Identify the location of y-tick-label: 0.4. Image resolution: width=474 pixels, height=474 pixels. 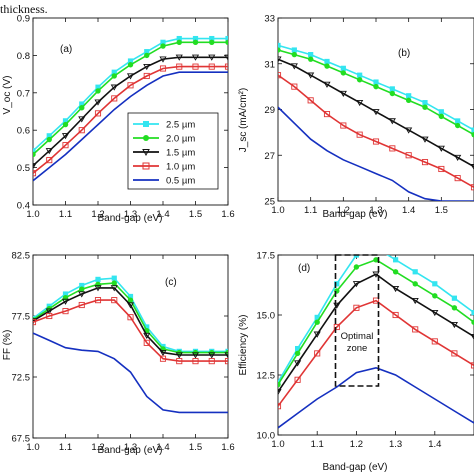
(23, 206).